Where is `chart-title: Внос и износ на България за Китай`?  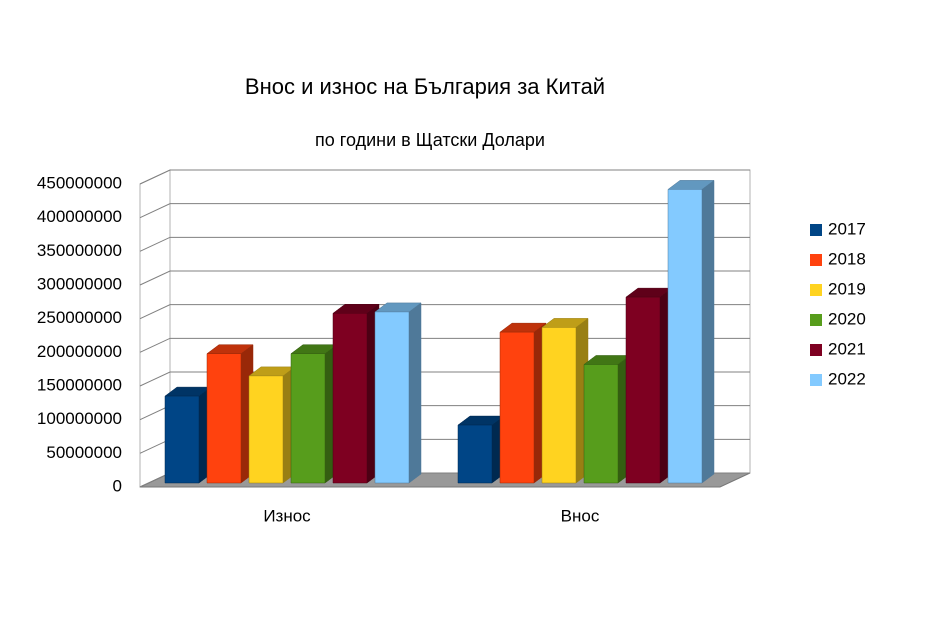 chart-title: Внос и износ на България за Китай is located at coordinates (425, 86).